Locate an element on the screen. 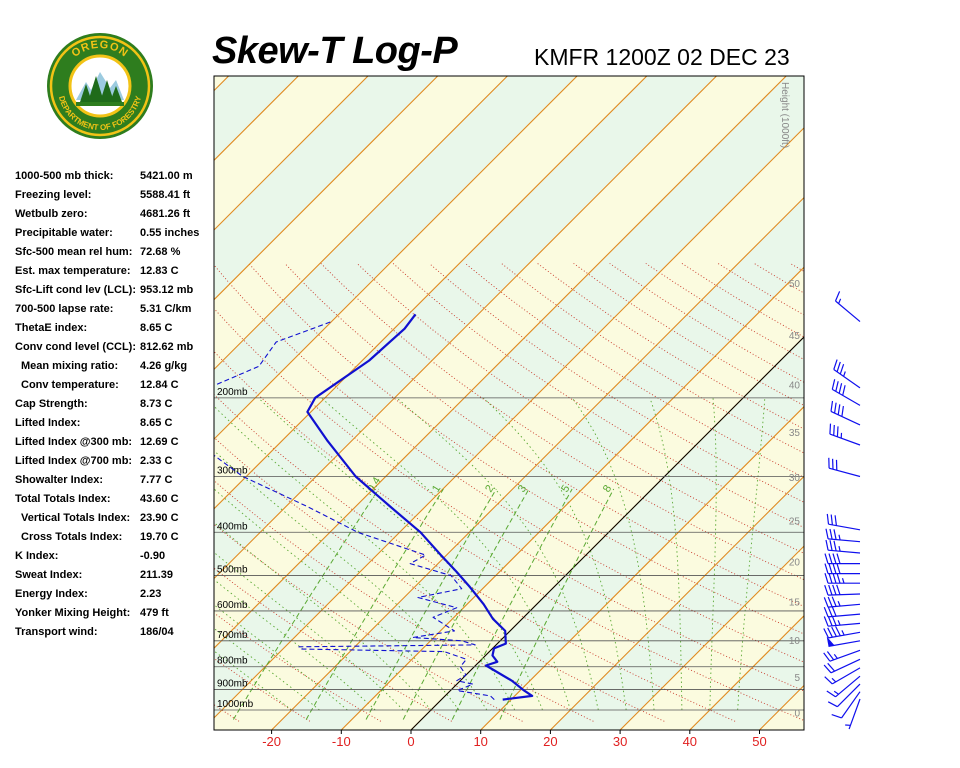 This screenshot has height=768, width=960. pressure-label: 300mb is located at coordinates (232, 470).